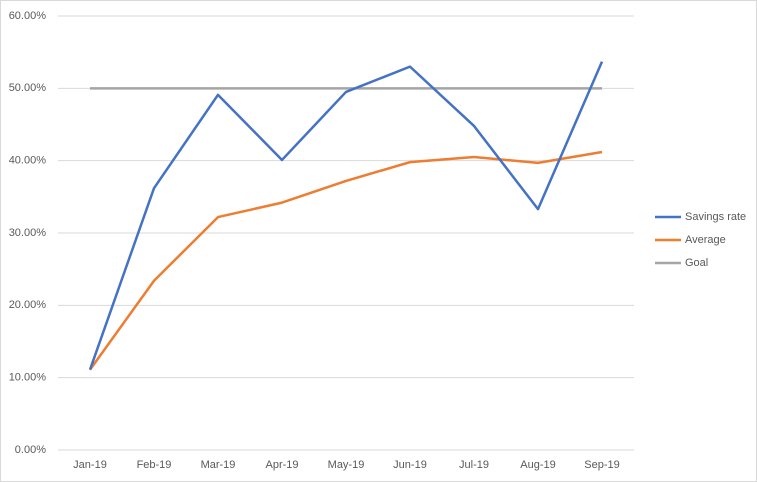 This screenshot has height=482, width=757. Describe the element at coordinates (410, 465) in the screenshot. I see `x-tick-label: Jun-19` at that location.